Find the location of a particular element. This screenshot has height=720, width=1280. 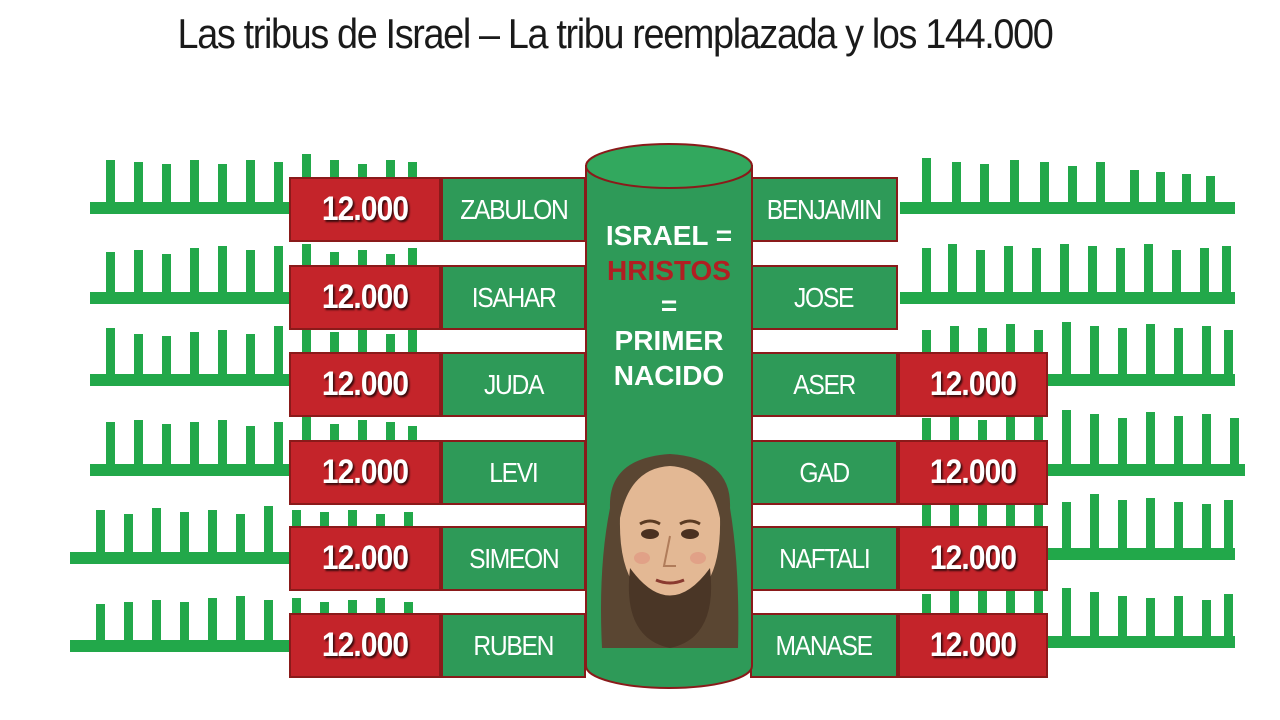

right-count-4: 12.000 is located at coordinates (973, 472).